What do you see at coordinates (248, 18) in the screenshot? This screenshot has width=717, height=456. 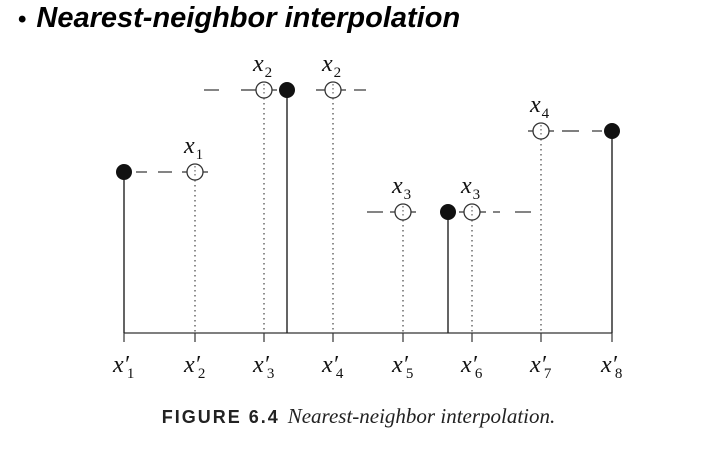 I see `slide-title-text: Nearest-neighbor interpolation` at bounding box center [248, 18].